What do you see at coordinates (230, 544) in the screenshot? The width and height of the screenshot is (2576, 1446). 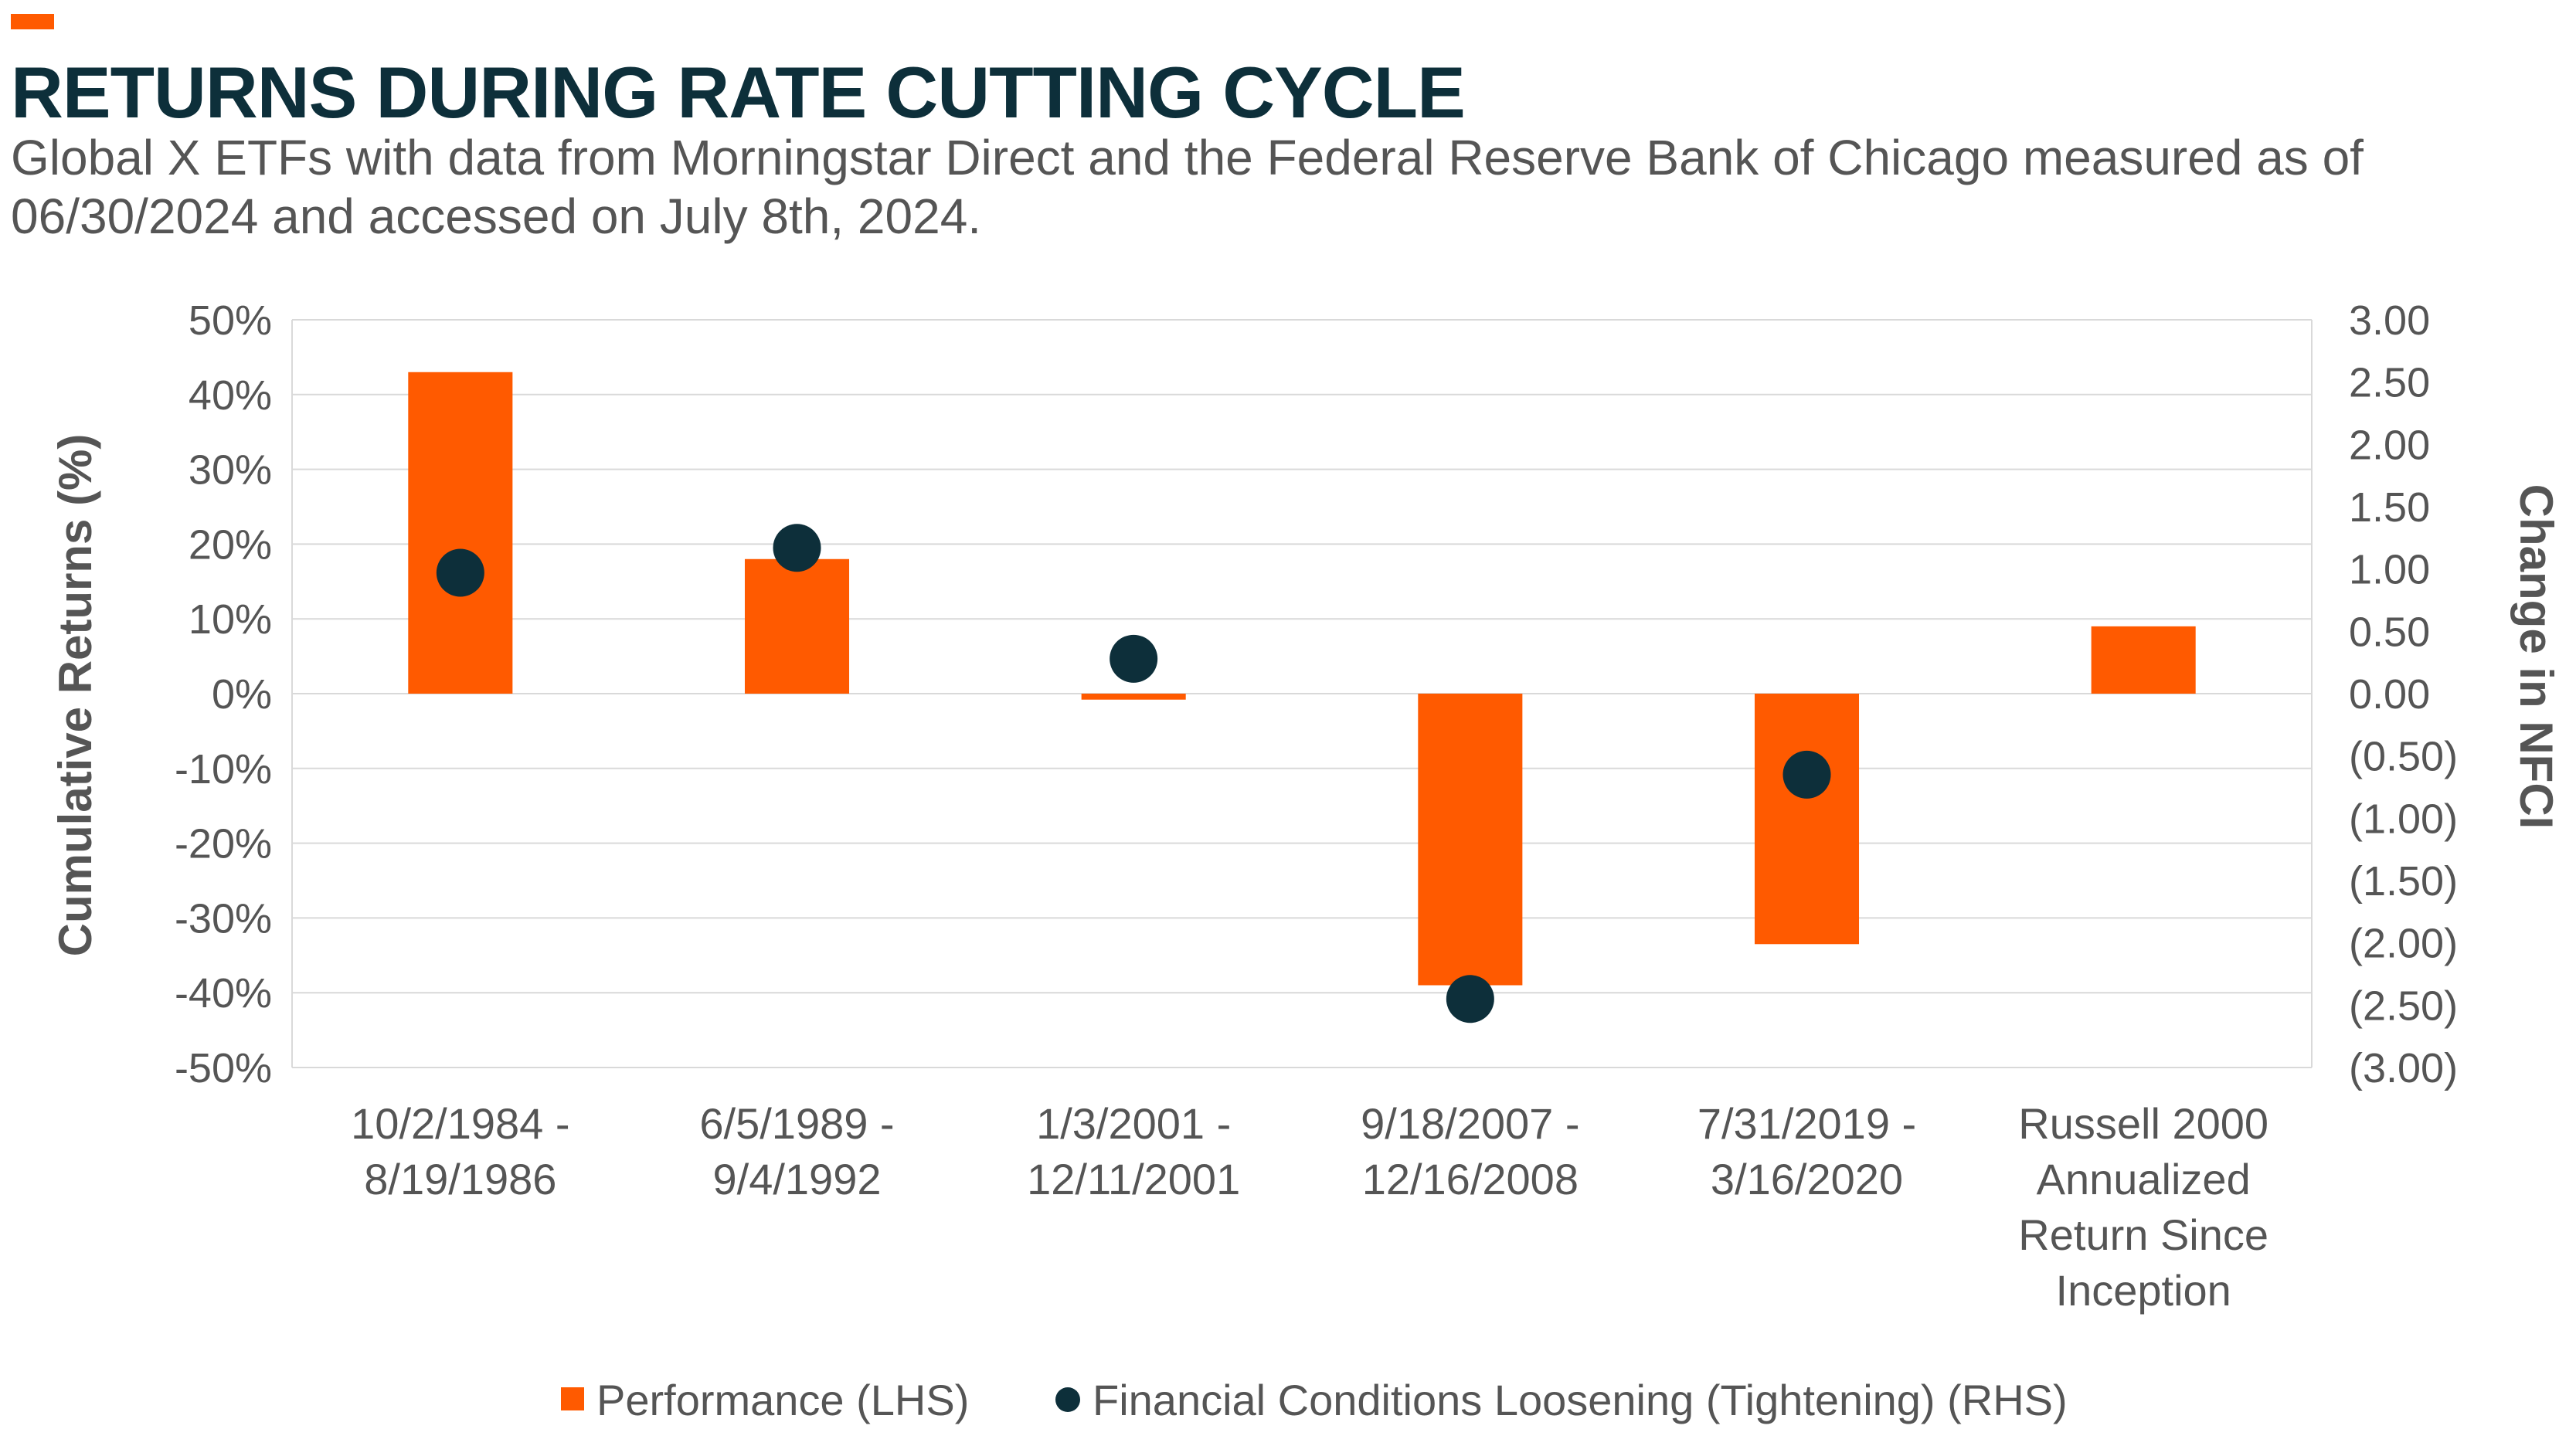 I see `left-tick-label: 20%` at bounding box center [230, 544].